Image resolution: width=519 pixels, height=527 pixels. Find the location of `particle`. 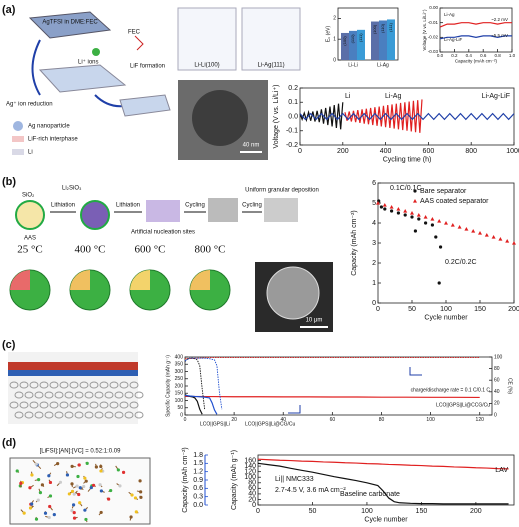

particle is located at coordinates (95, 215).